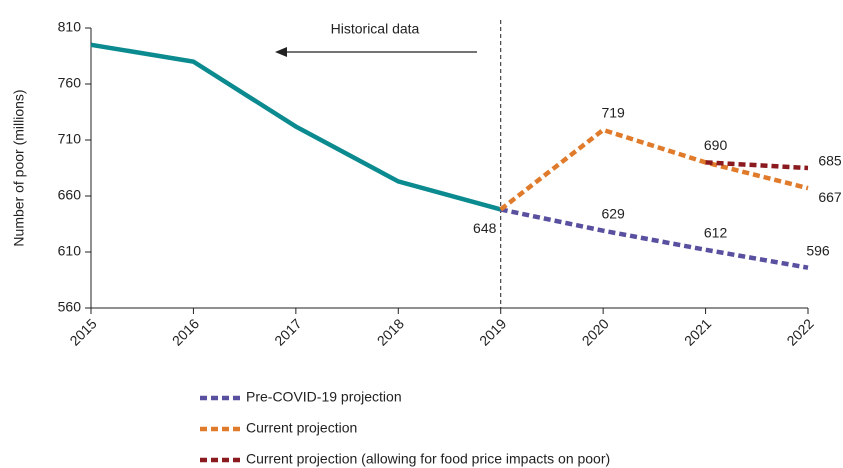  I want to click on y-tick-label: 560, so click(70, 307).